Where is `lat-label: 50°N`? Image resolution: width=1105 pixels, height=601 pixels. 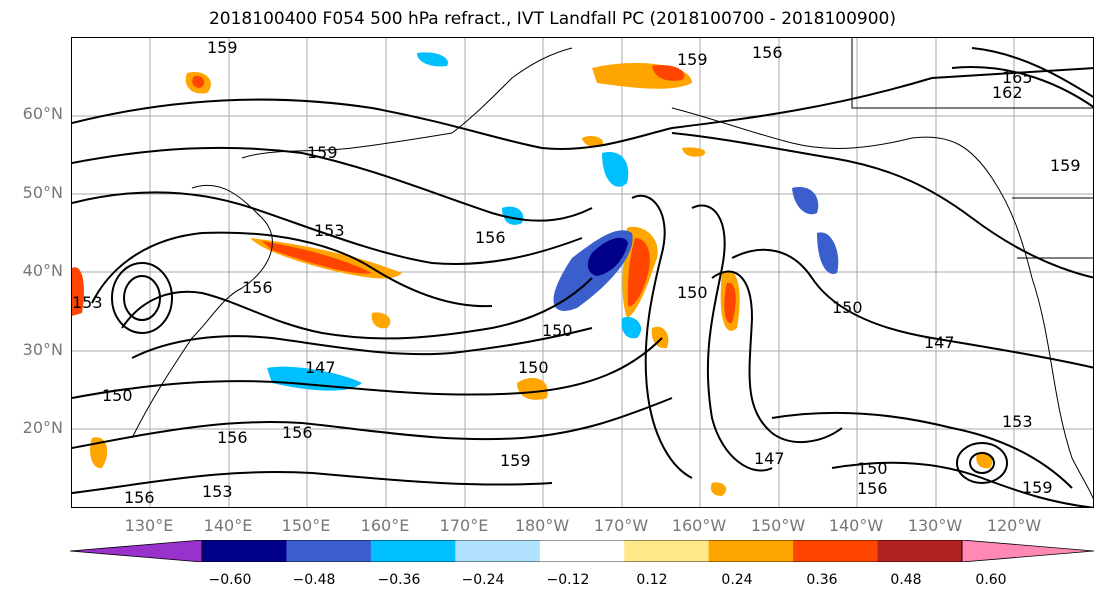
lat-label: 50°N is located at coordinates (42, 192).